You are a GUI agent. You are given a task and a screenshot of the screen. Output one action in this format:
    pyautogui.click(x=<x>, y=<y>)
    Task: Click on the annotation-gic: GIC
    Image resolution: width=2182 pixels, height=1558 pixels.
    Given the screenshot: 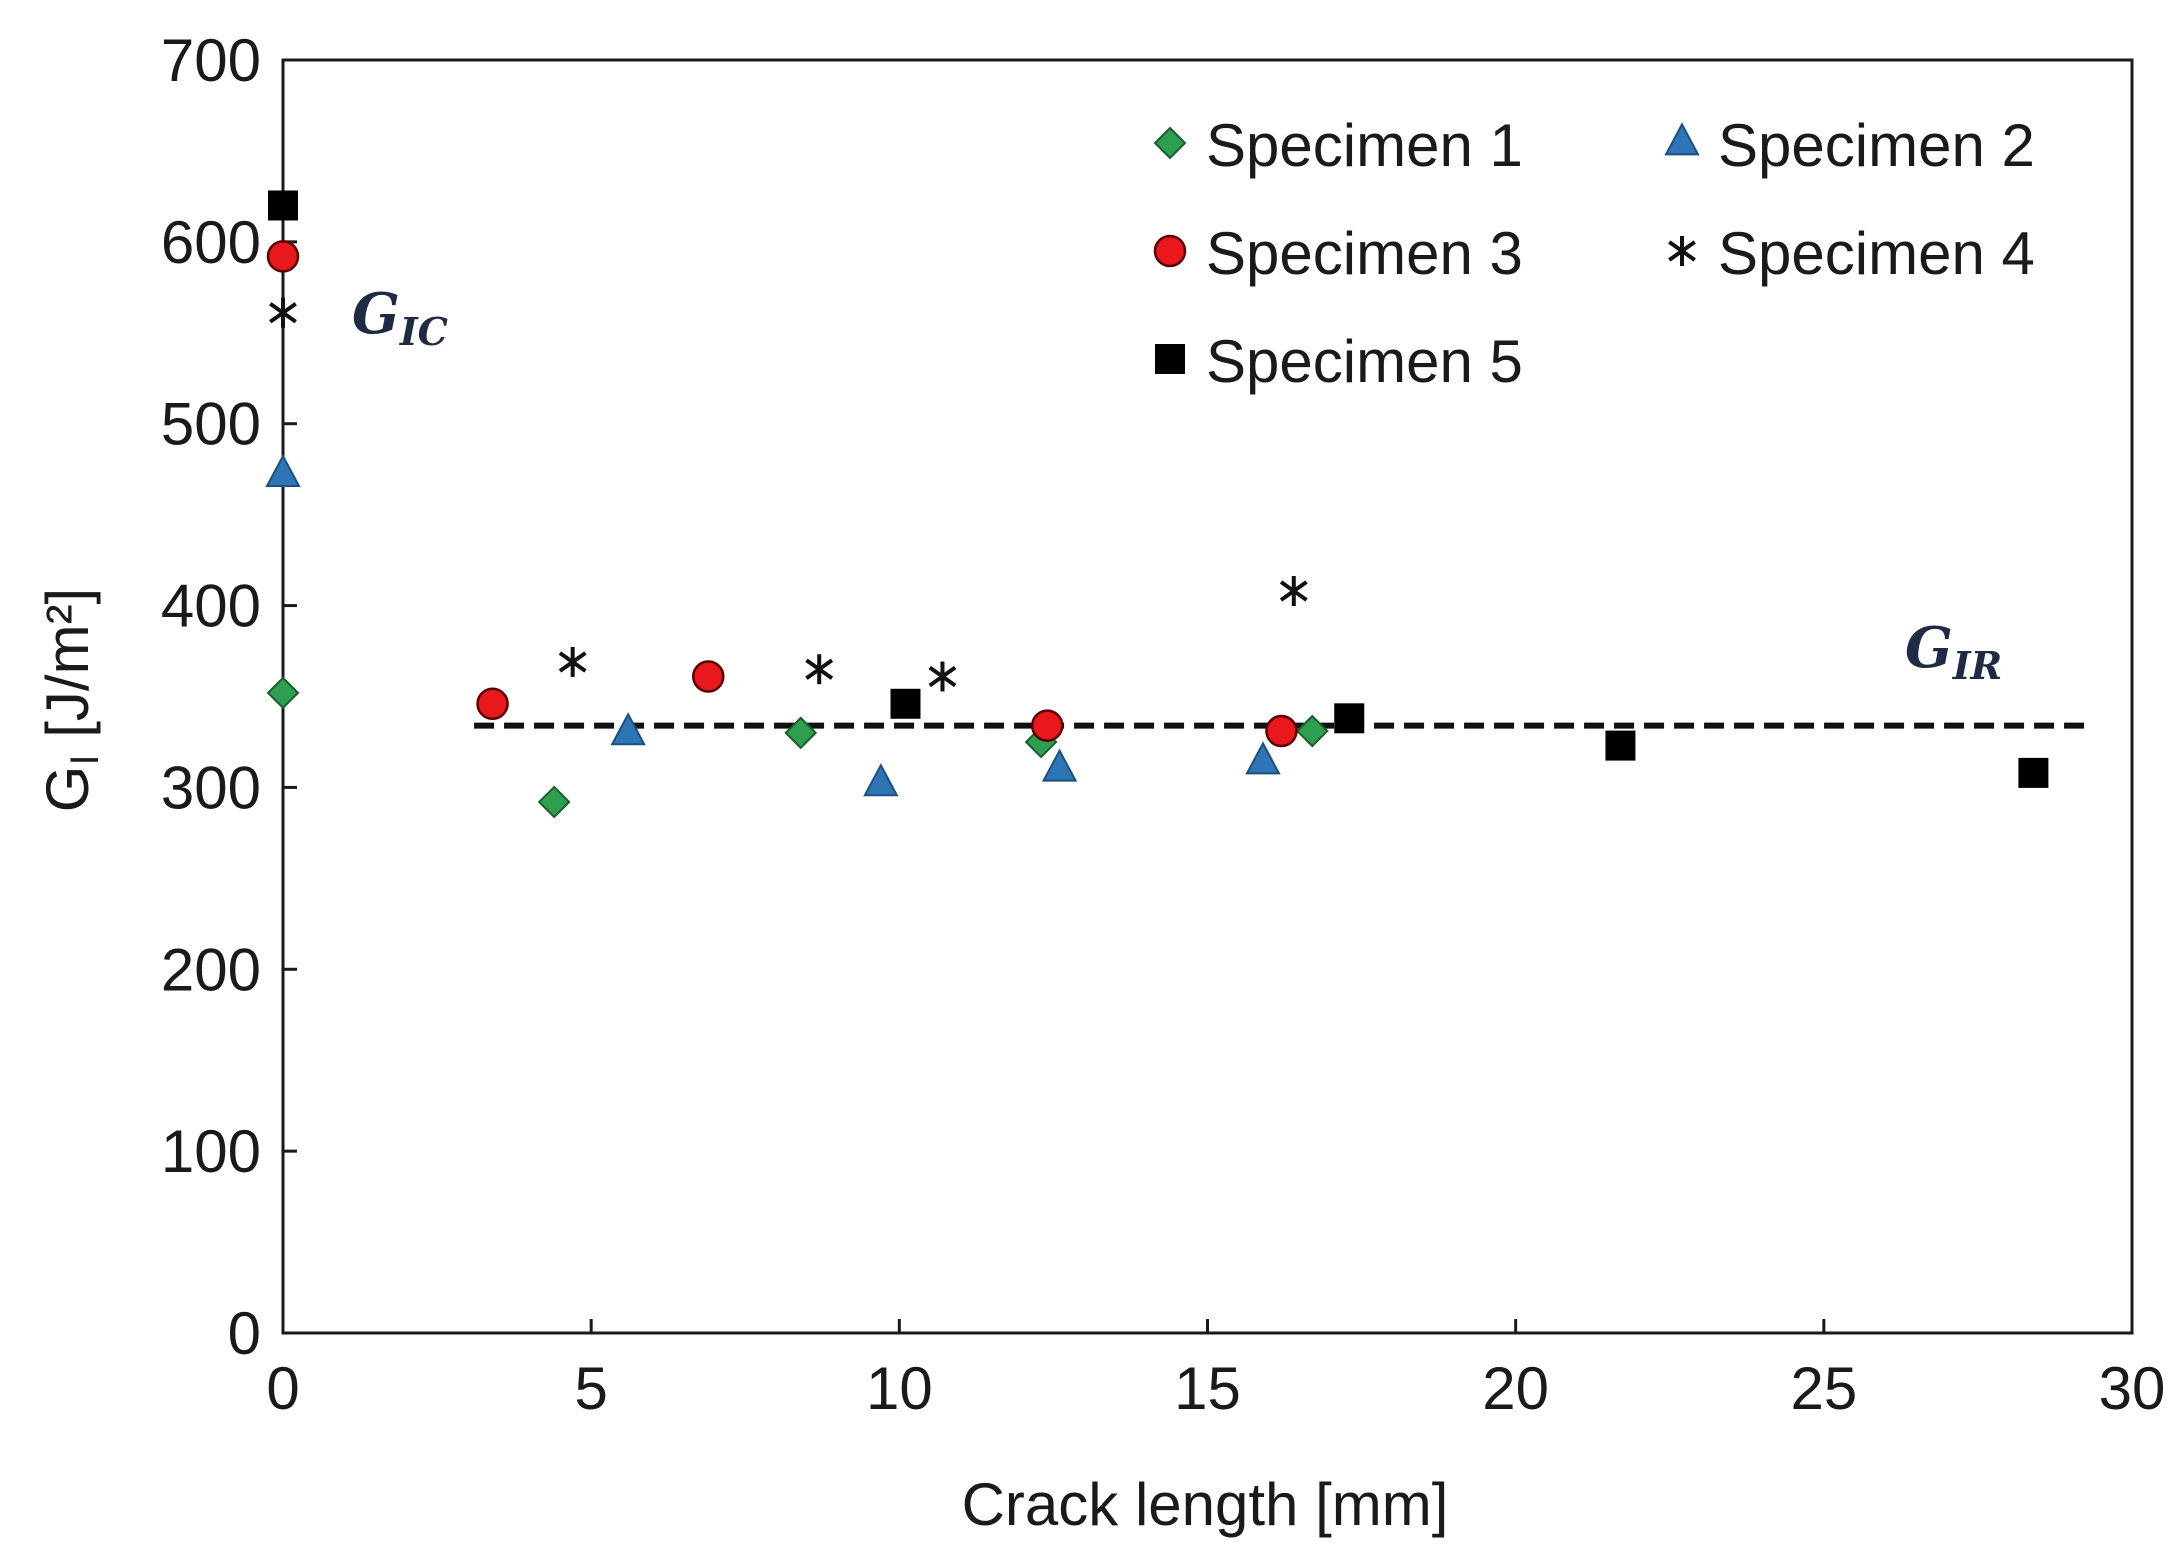 What is the action you would take?
    pyautogui.click(x=400, y=317)
    